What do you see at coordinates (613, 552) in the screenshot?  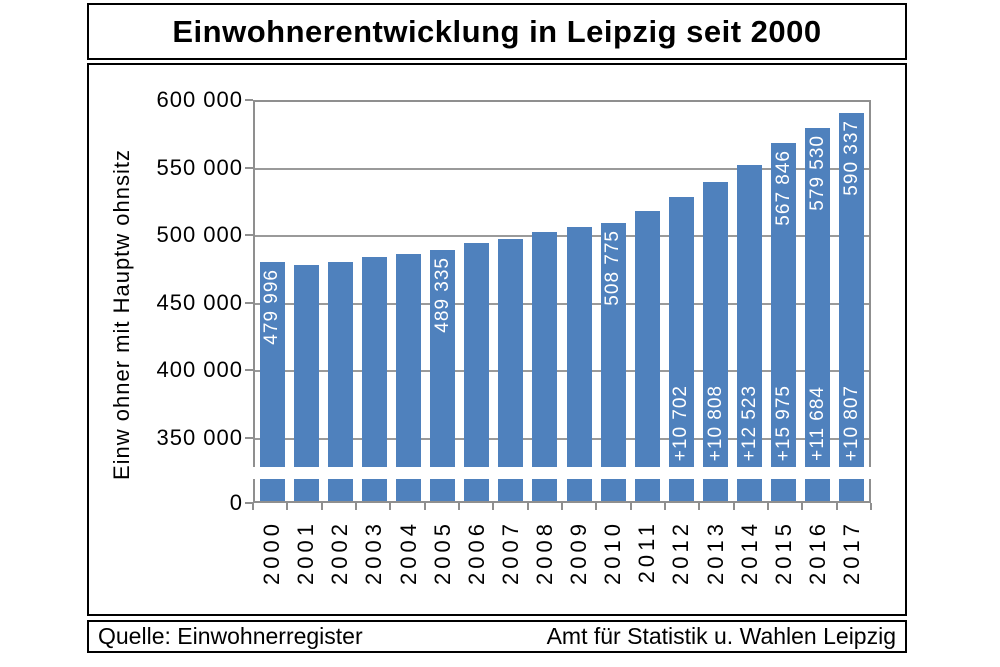 I see `x-year-label: 2010` at bounding box center [613, 552].